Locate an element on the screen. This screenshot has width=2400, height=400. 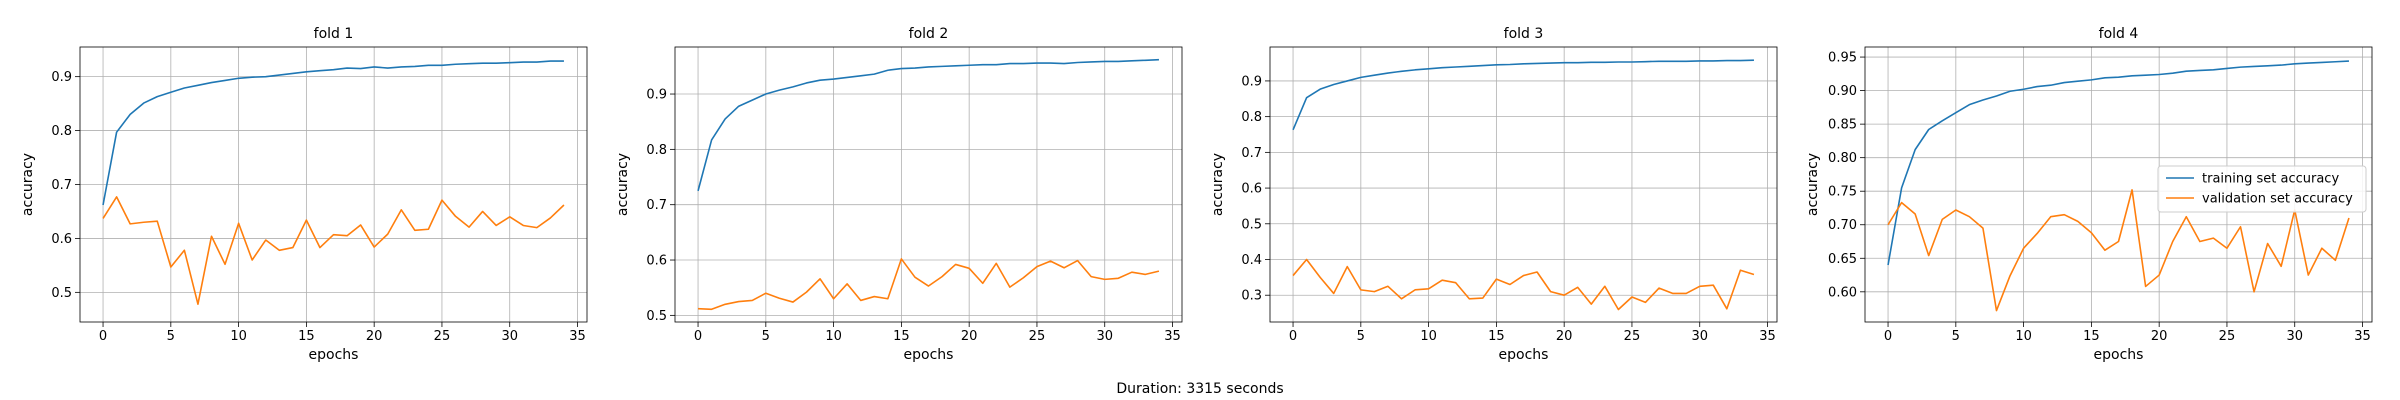
y-tick-label: 0.80 is located at coordinates (1842, 158).